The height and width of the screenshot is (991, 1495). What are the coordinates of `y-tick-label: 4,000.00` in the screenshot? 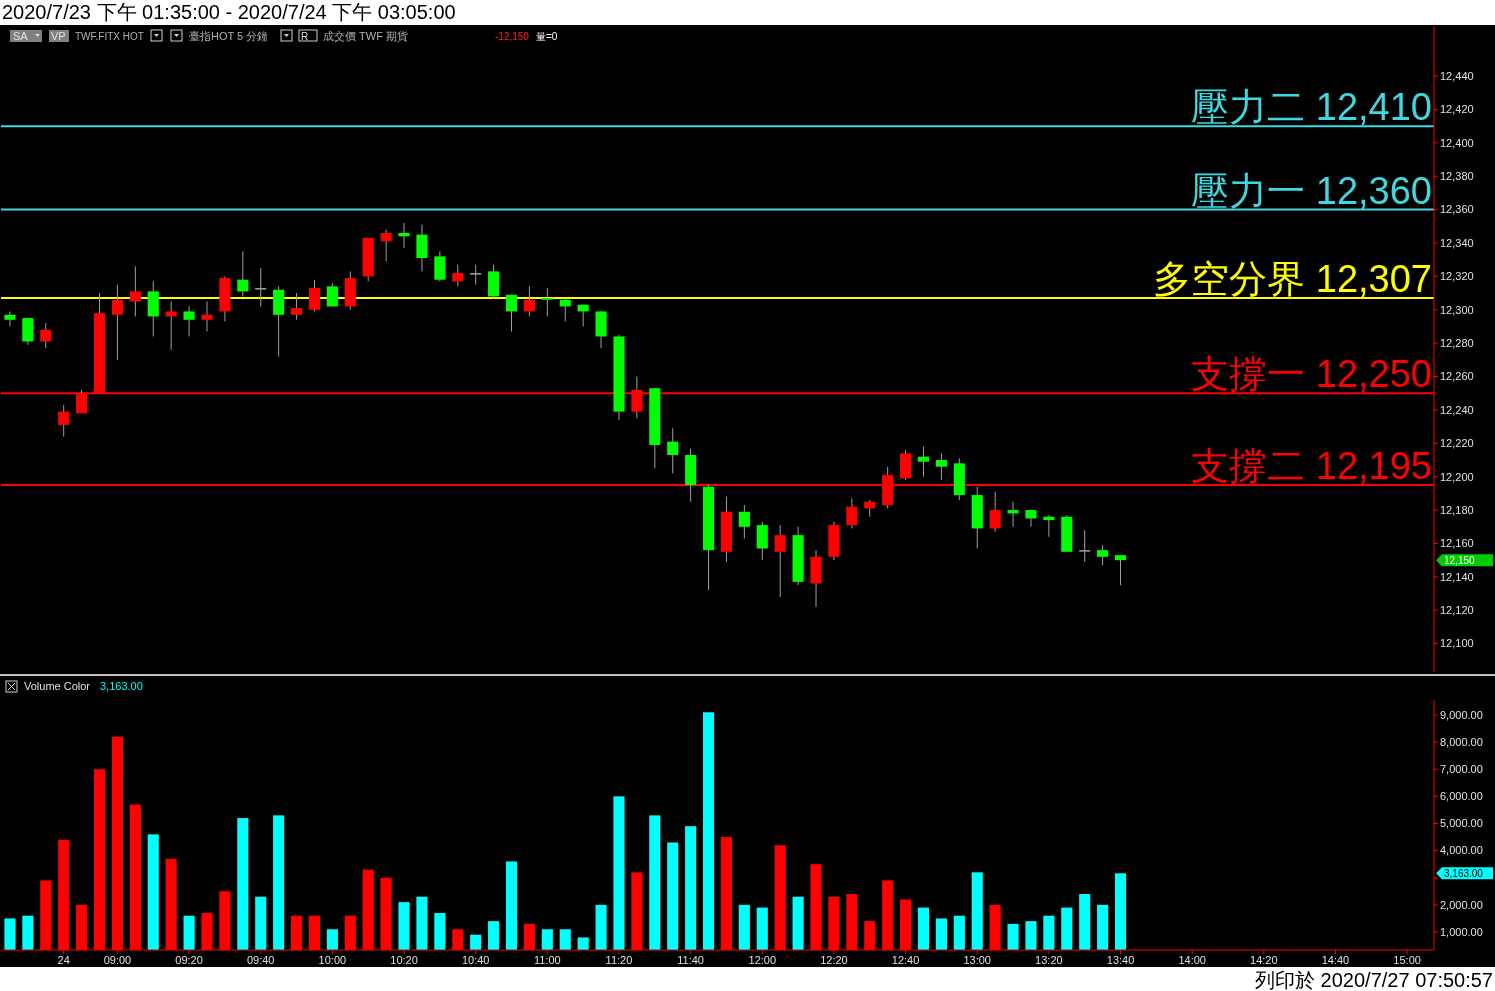 It's located at (1461, 850).